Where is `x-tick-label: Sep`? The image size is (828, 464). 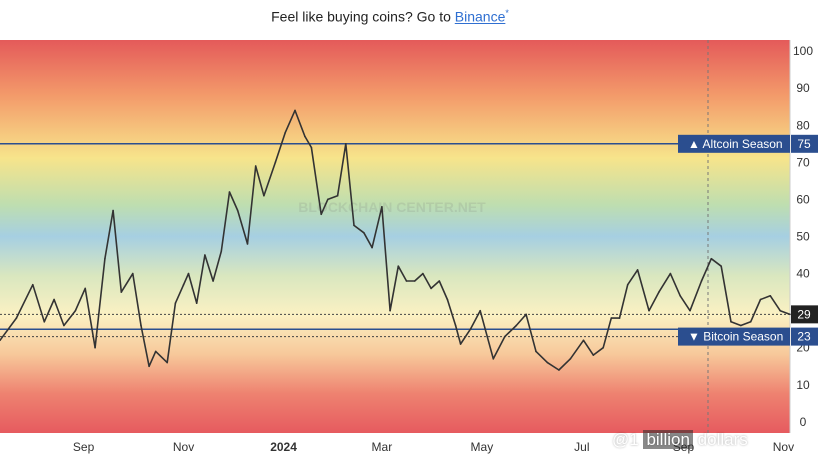 x-tick-label: Sep is located at coordinates (84, 447).